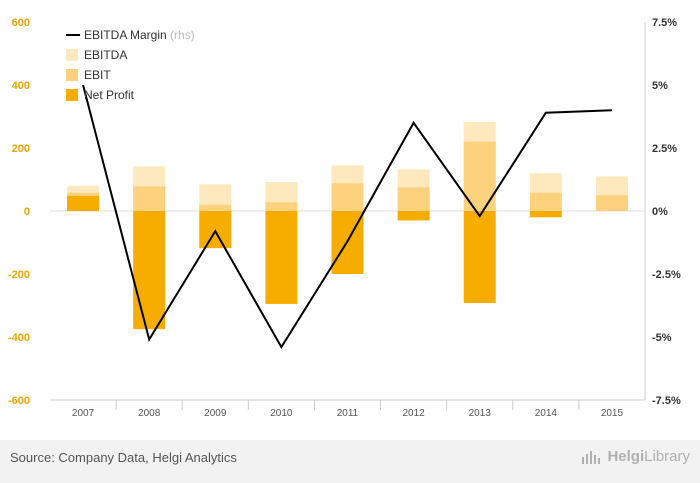 The image size is (700, 483). I want to click on helgi-library-logo-icon, so click(591, 457).